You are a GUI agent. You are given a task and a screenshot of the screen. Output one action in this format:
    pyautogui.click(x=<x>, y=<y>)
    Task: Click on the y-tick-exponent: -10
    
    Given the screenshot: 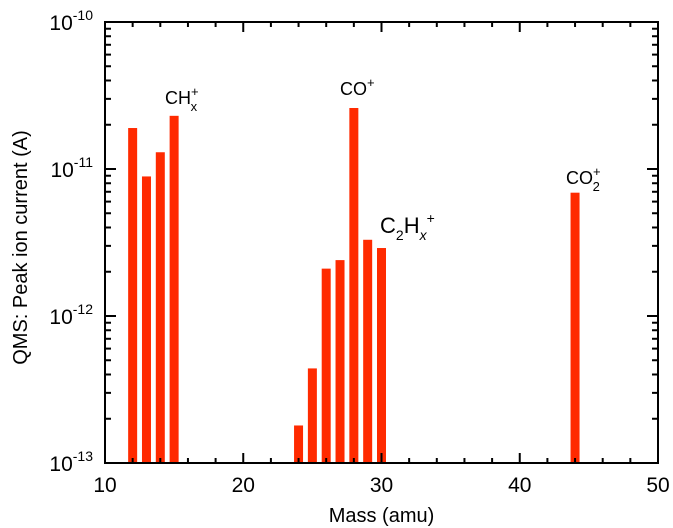 What is the action you would take?
    pyautogui.click(x=83, y=15)
    